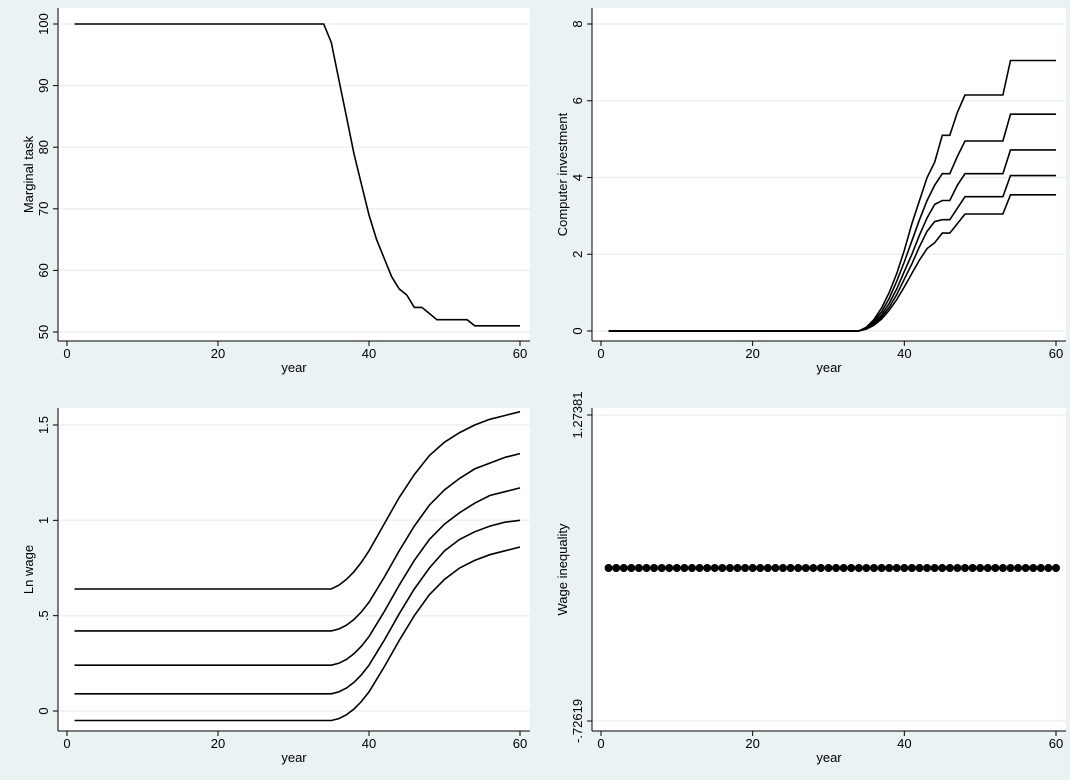 This screenshot has width=1070, height=780. Describe the element at coordinates (562, 174) in the screenshot. I see `y-axis-label: Computer investment` at that location.